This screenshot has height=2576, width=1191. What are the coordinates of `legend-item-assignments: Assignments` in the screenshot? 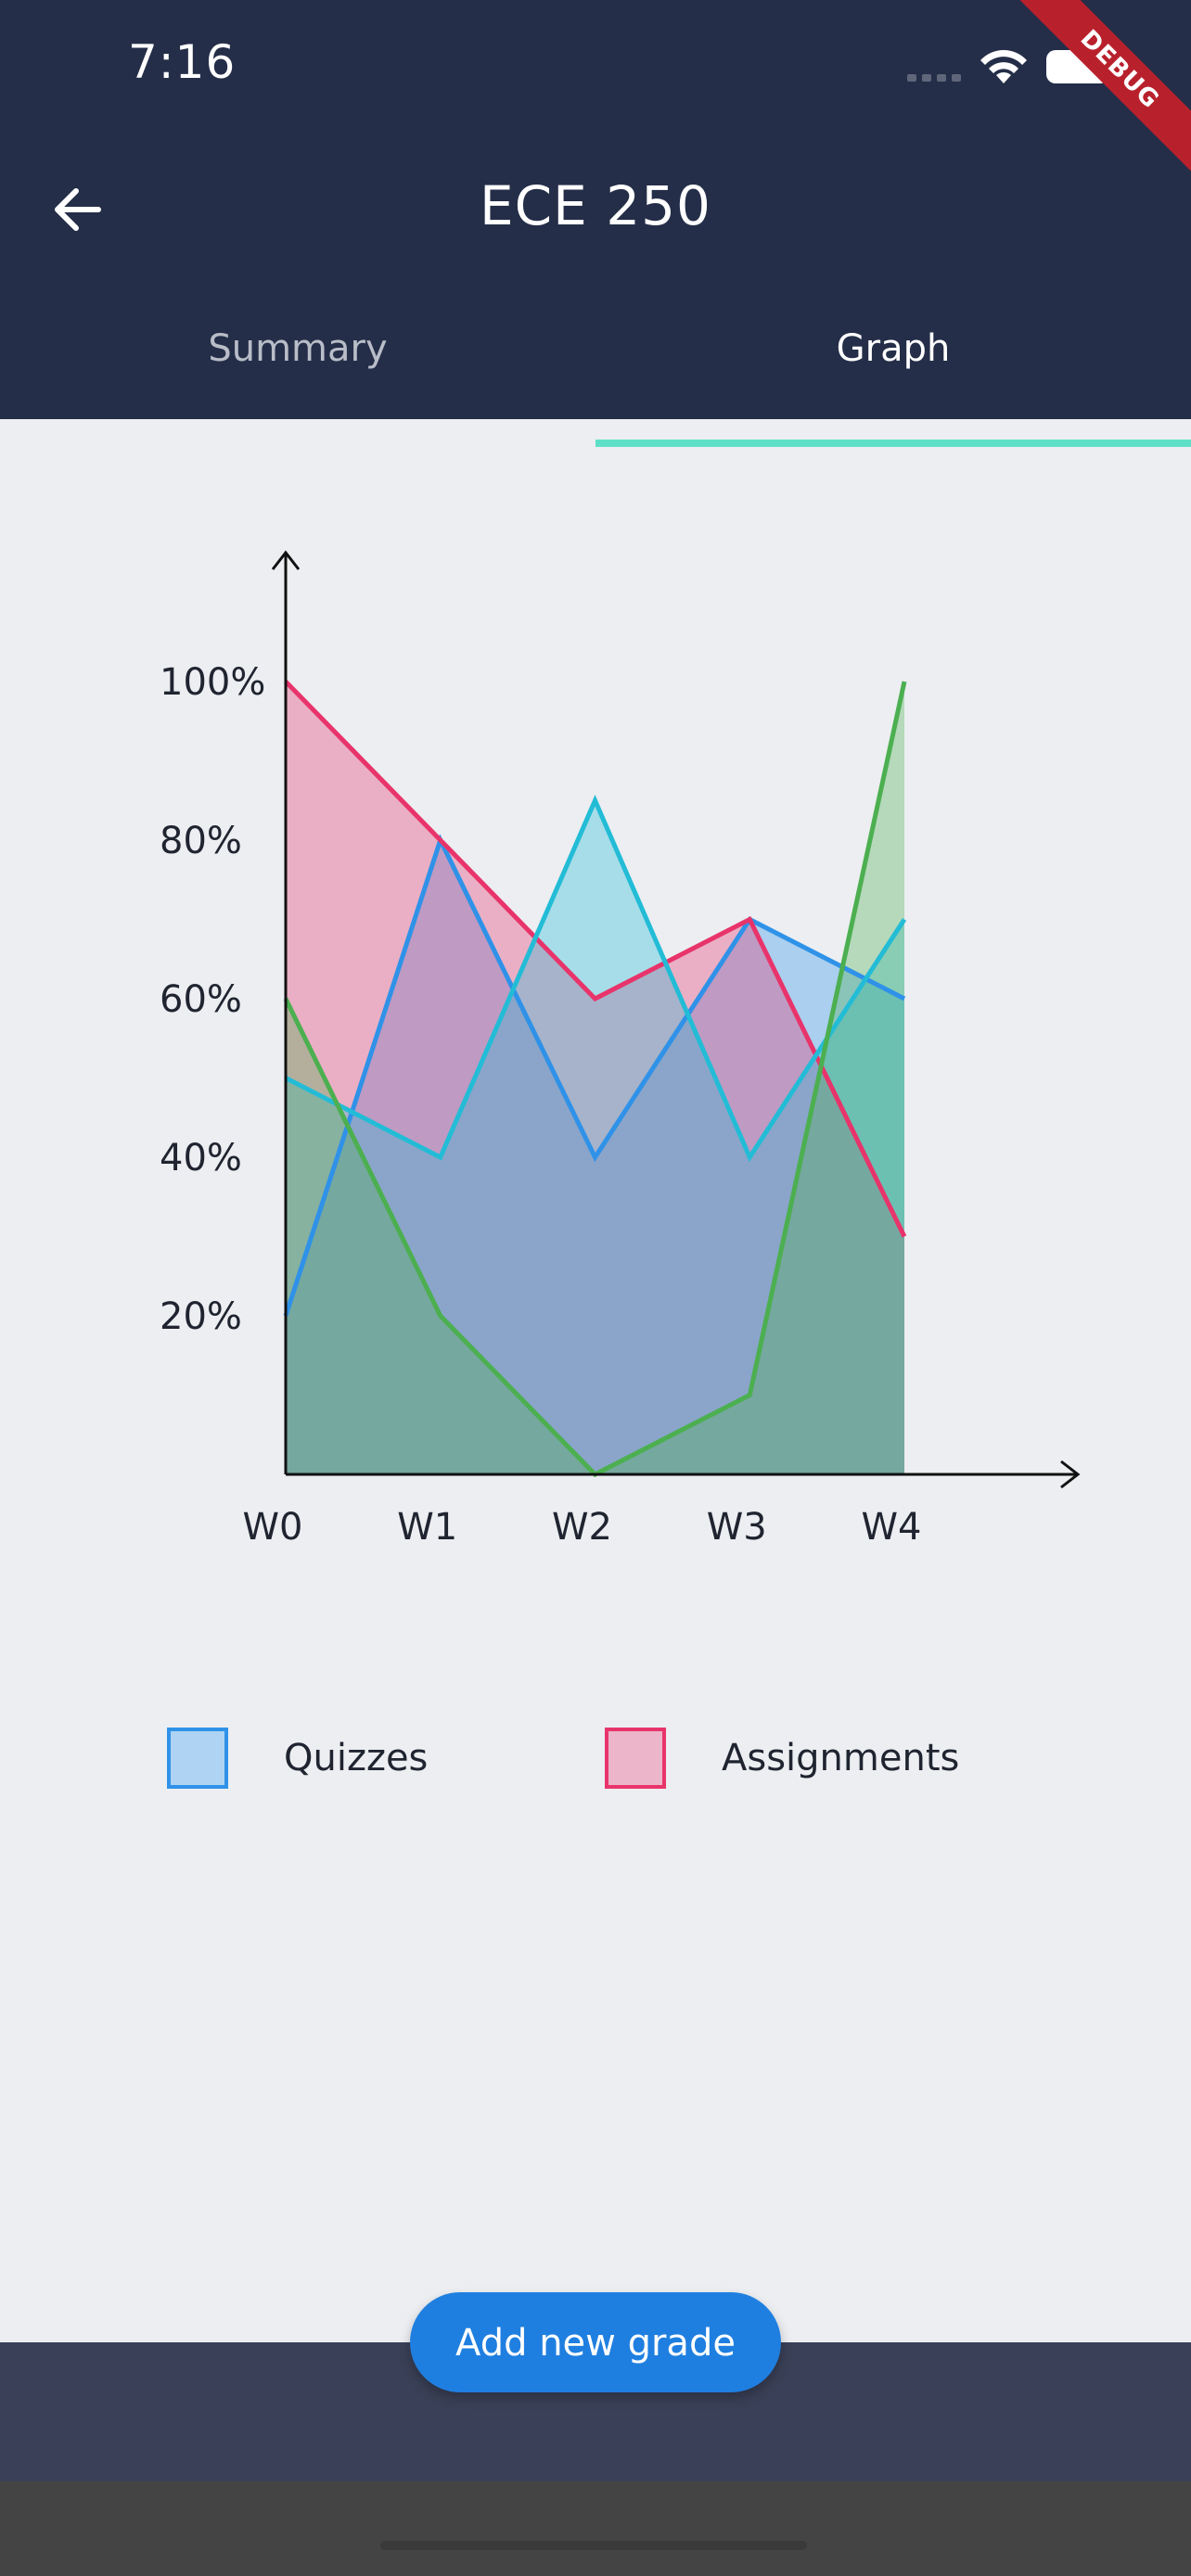 It's located at (782, 1759).